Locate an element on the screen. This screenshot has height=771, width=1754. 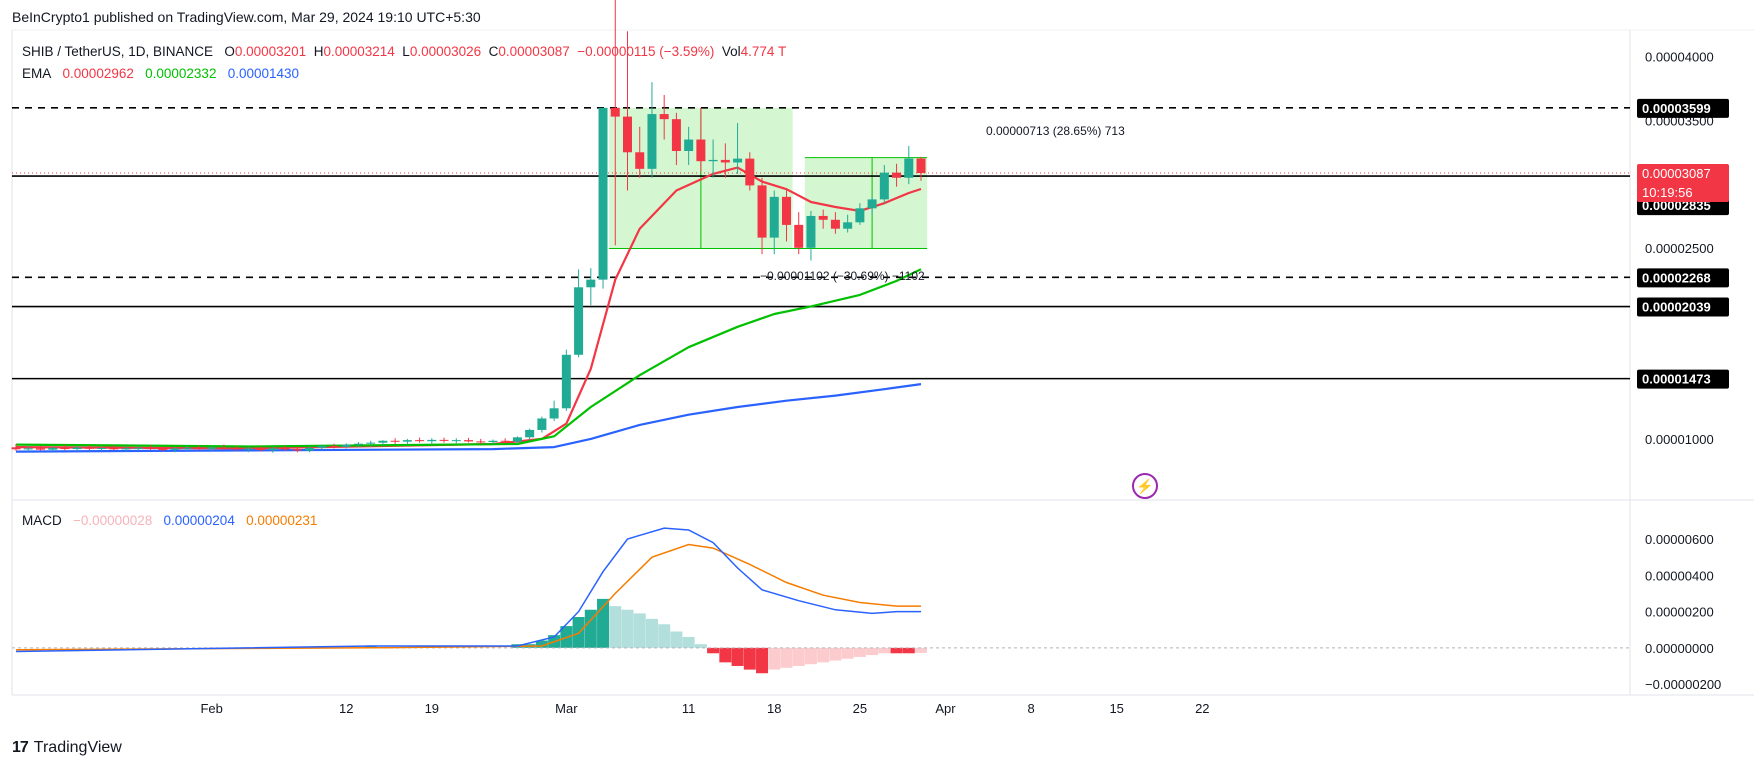
ema-label: EMA is located at coordinates (37, 73).